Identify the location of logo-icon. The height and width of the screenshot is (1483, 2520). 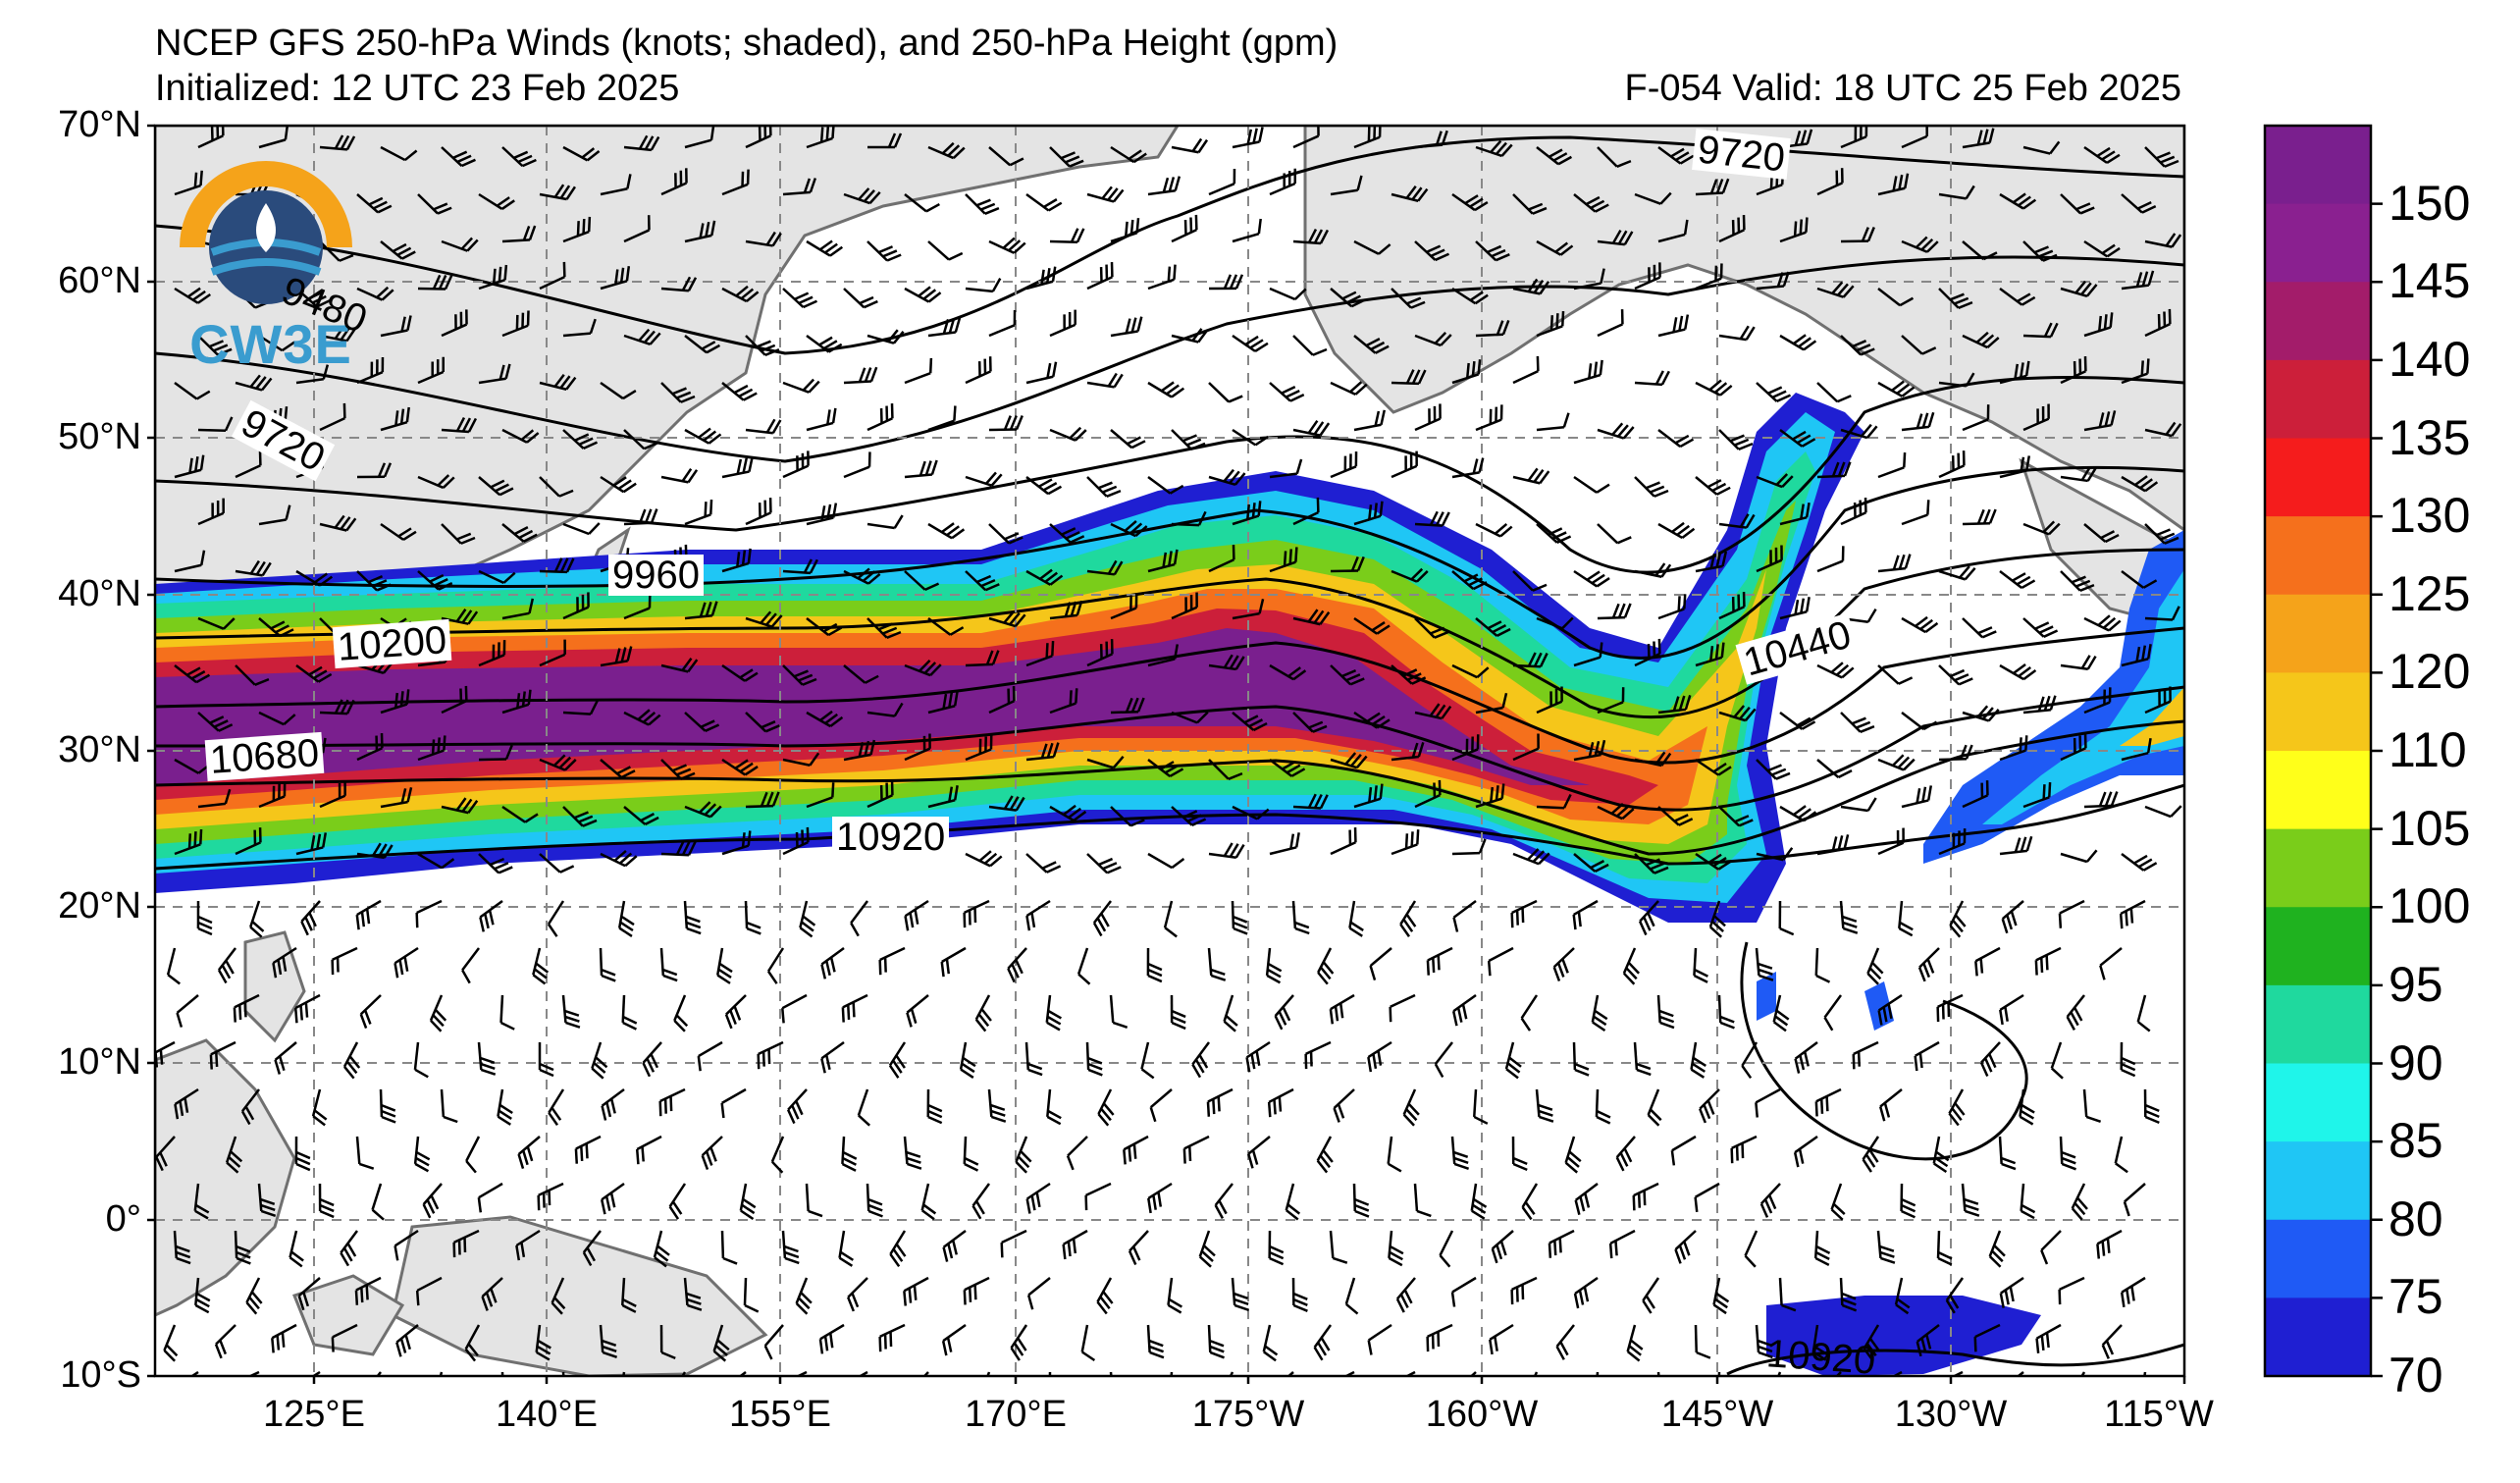
(266, 233).